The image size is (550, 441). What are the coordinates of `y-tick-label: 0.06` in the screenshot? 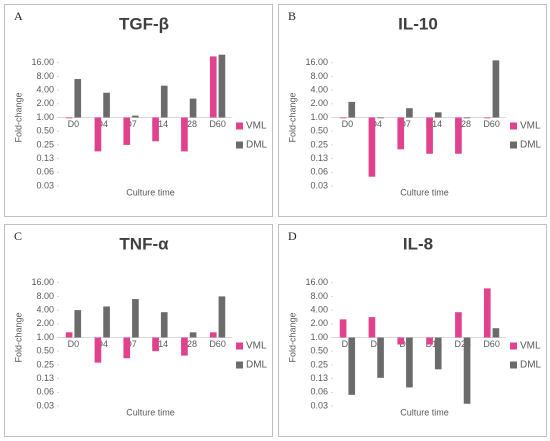 It's located at (45, 172).